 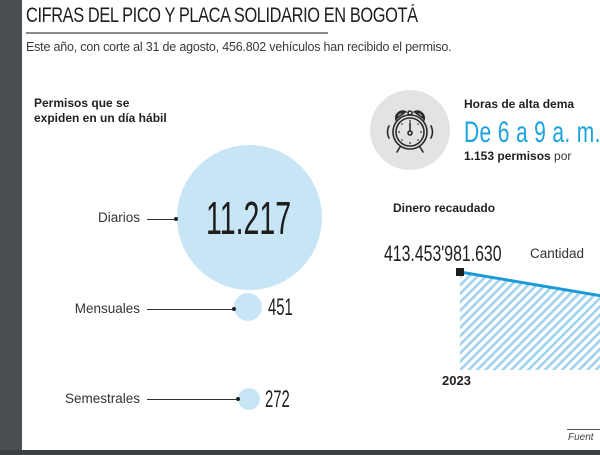 What do you see at coordinates (456, 380) in the screenshot?
I see `revenue-year-label: 2023` at bounding box center [456, 380].